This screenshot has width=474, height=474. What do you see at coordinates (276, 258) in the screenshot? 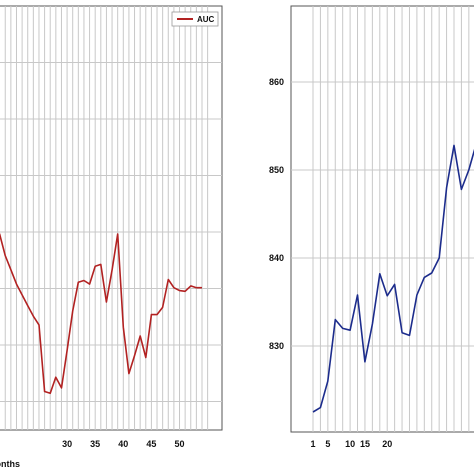
I see `y-tick-label: 840` at bounding box center [276, 258].